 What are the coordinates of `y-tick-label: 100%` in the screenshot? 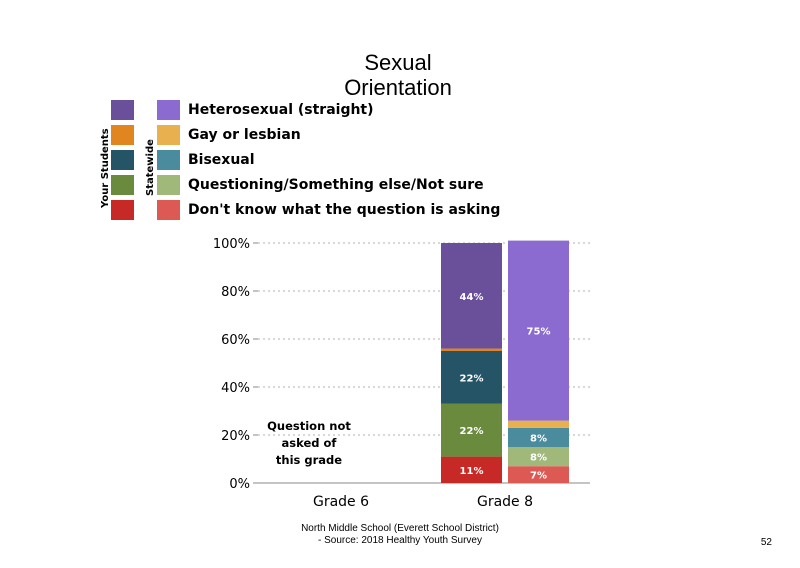 It's located at (231, 244).